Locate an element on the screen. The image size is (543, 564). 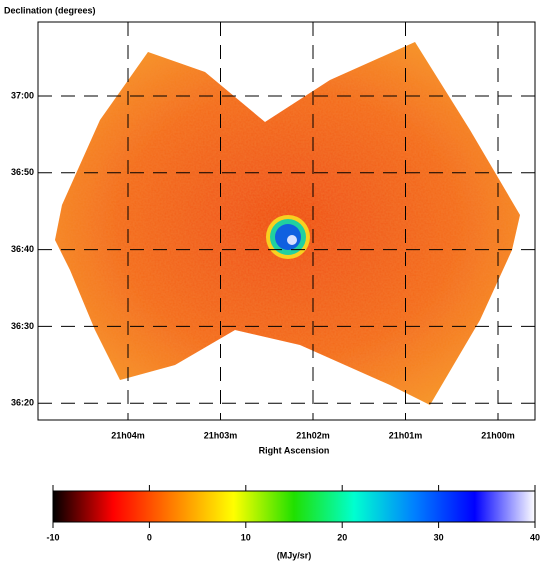
colorbar-label: (MJy/sr) is located at coordinates (294, 555).